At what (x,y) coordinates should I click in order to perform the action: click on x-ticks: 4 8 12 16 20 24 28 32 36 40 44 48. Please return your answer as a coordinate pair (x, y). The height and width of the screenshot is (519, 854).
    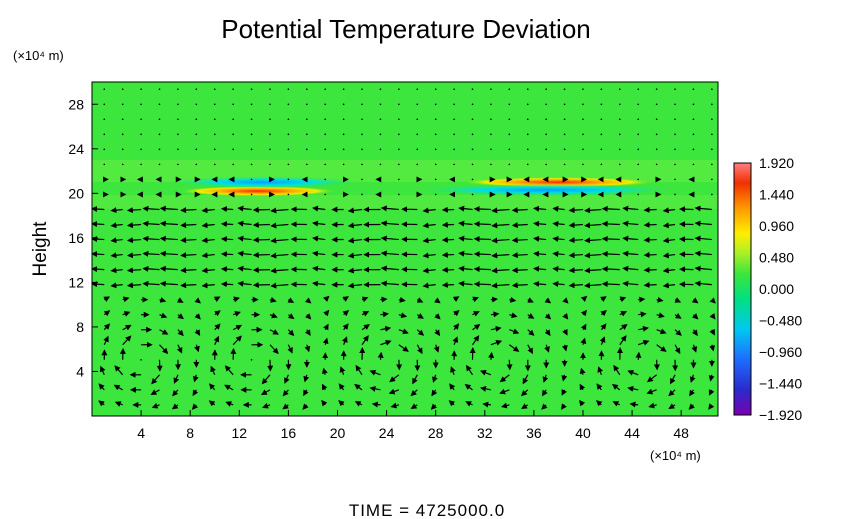
    Looking at the image, I should click on (413, 425).